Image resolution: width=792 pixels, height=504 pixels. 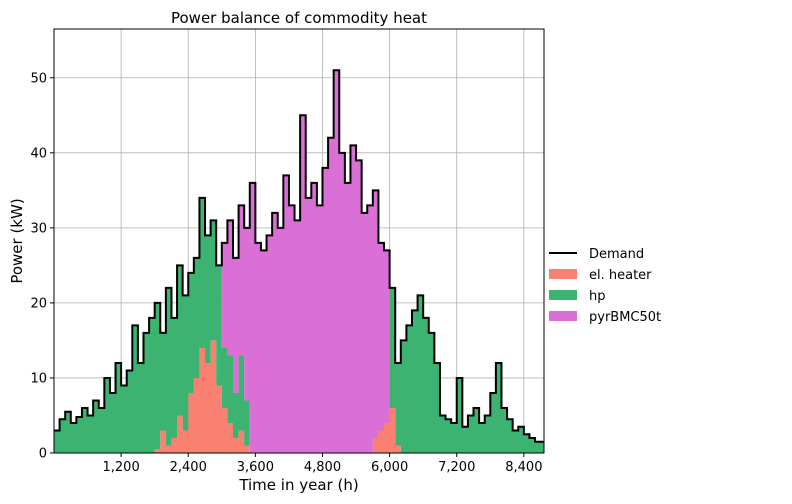 I want to click on chart-title: Power balance of commodity heat, so click(x=299, y=18).